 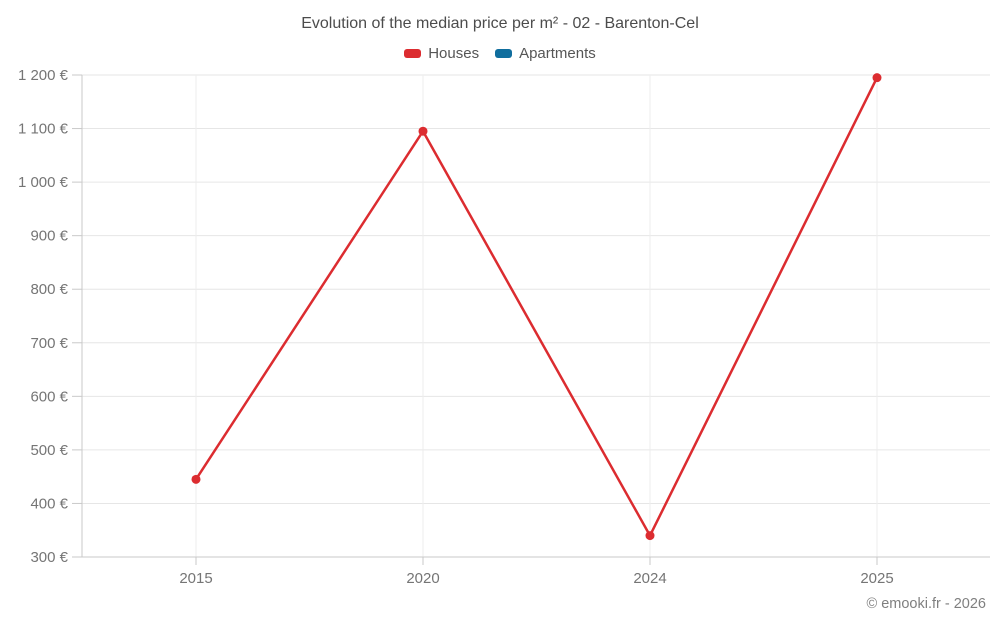 I want to click on x-tick-label: 2024, so click(x=649, y=578).